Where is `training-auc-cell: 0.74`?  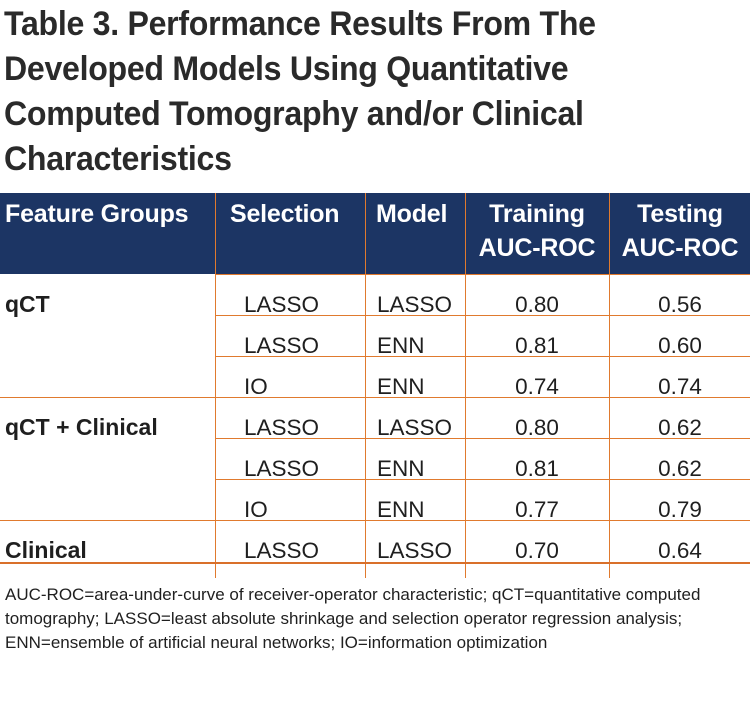 training-auc-cell: 0.74 is located at coordinates (537, 386).